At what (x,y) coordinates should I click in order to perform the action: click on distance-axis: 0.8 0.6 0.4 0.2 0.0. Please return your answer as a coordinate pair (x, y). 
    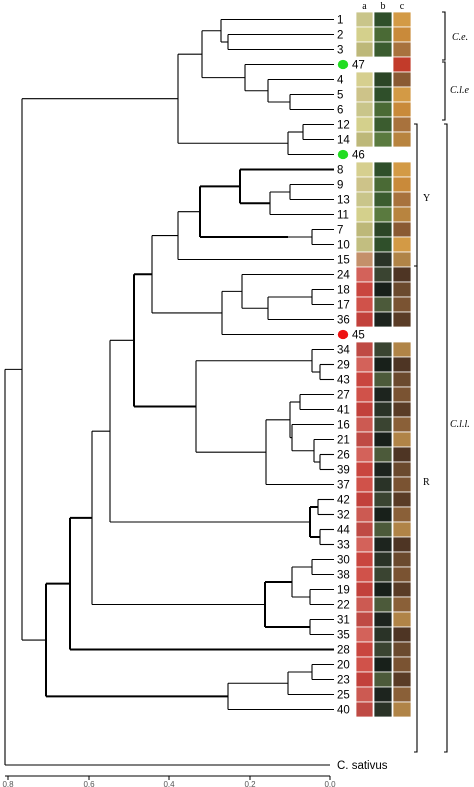
    Looking at the image, I should click on (169, 781).